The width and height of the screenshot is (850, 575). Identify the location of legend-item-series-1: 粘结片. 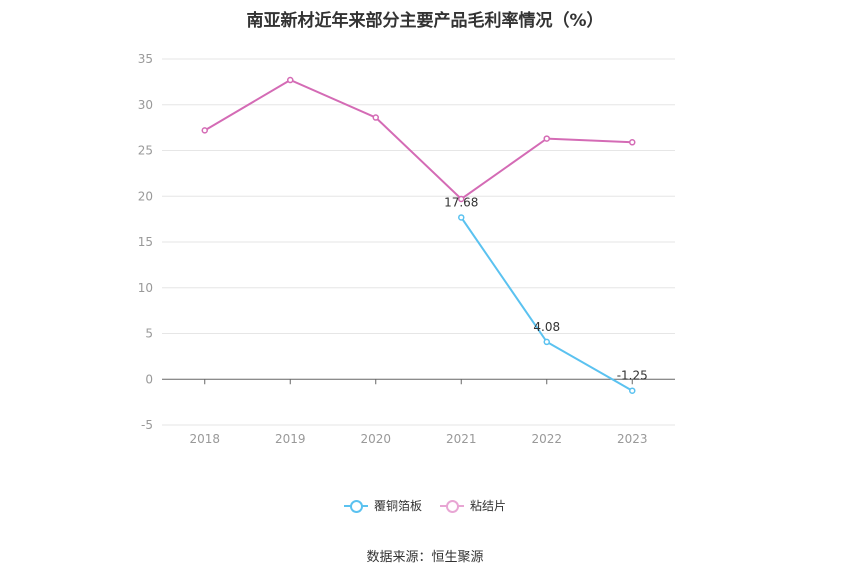
(473, 505).